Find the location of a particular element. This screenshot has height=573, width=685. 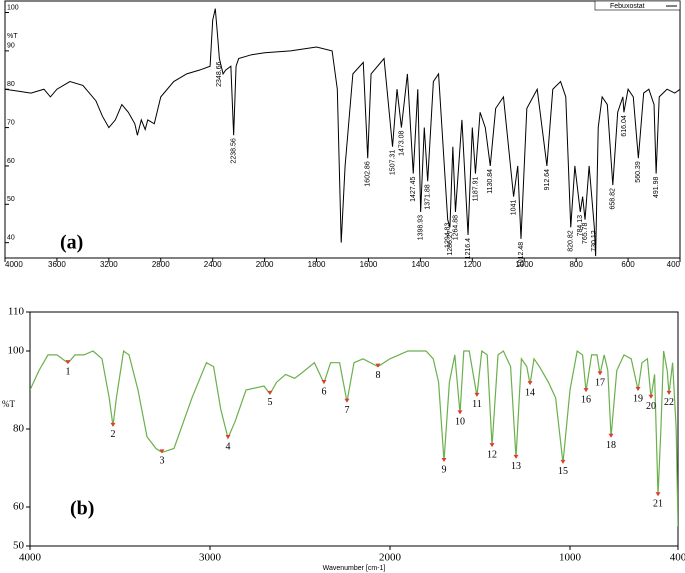

peak-label: 1216.4 is located at coordinates (468, 249).